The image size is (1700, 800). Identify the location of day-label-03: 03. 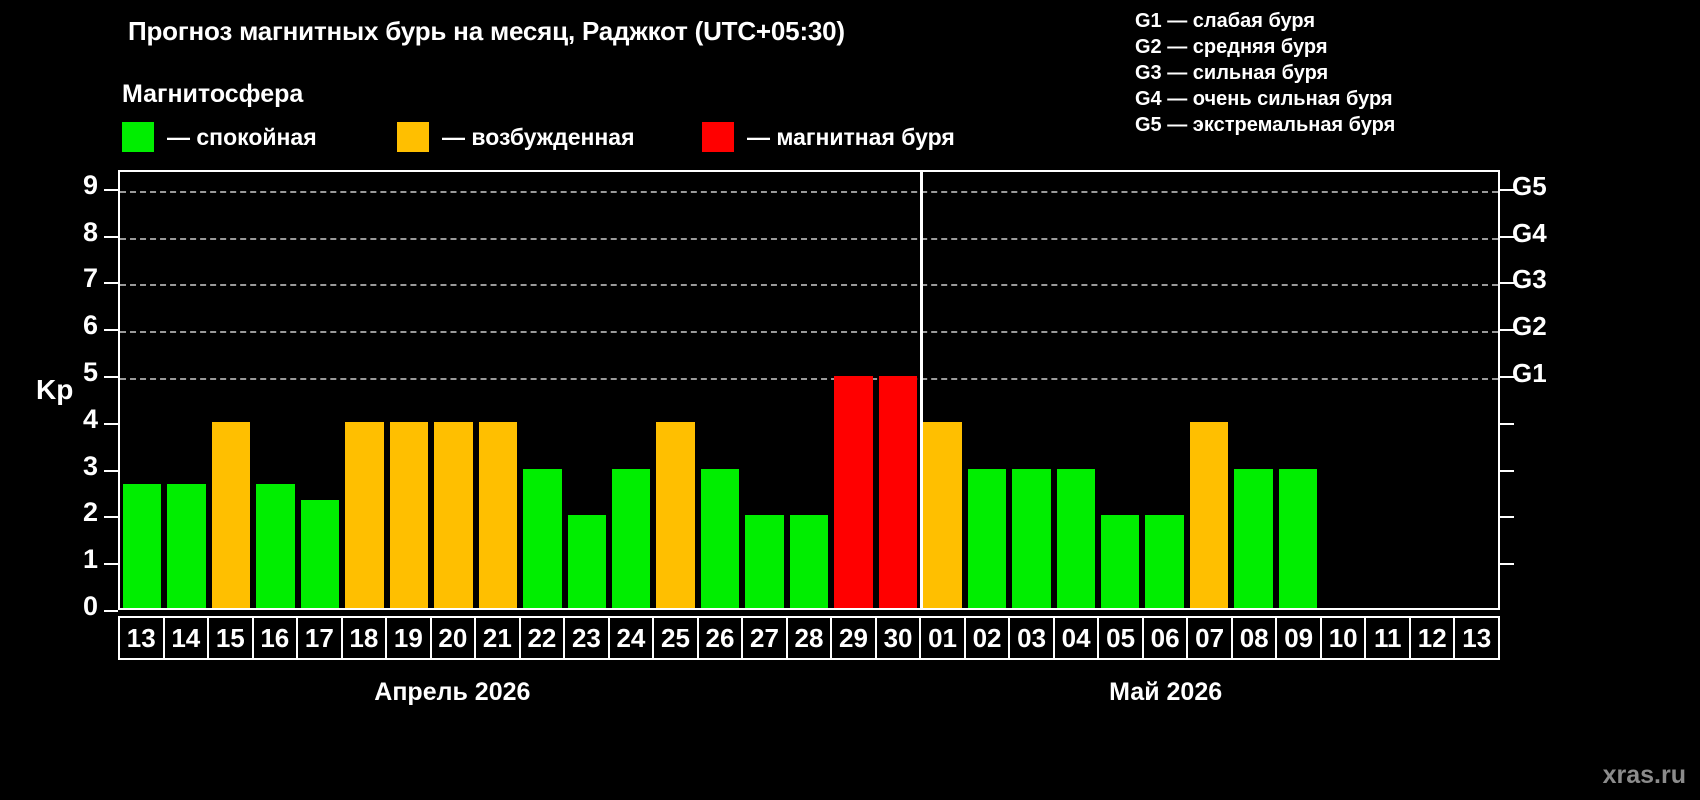
(1031, 638).